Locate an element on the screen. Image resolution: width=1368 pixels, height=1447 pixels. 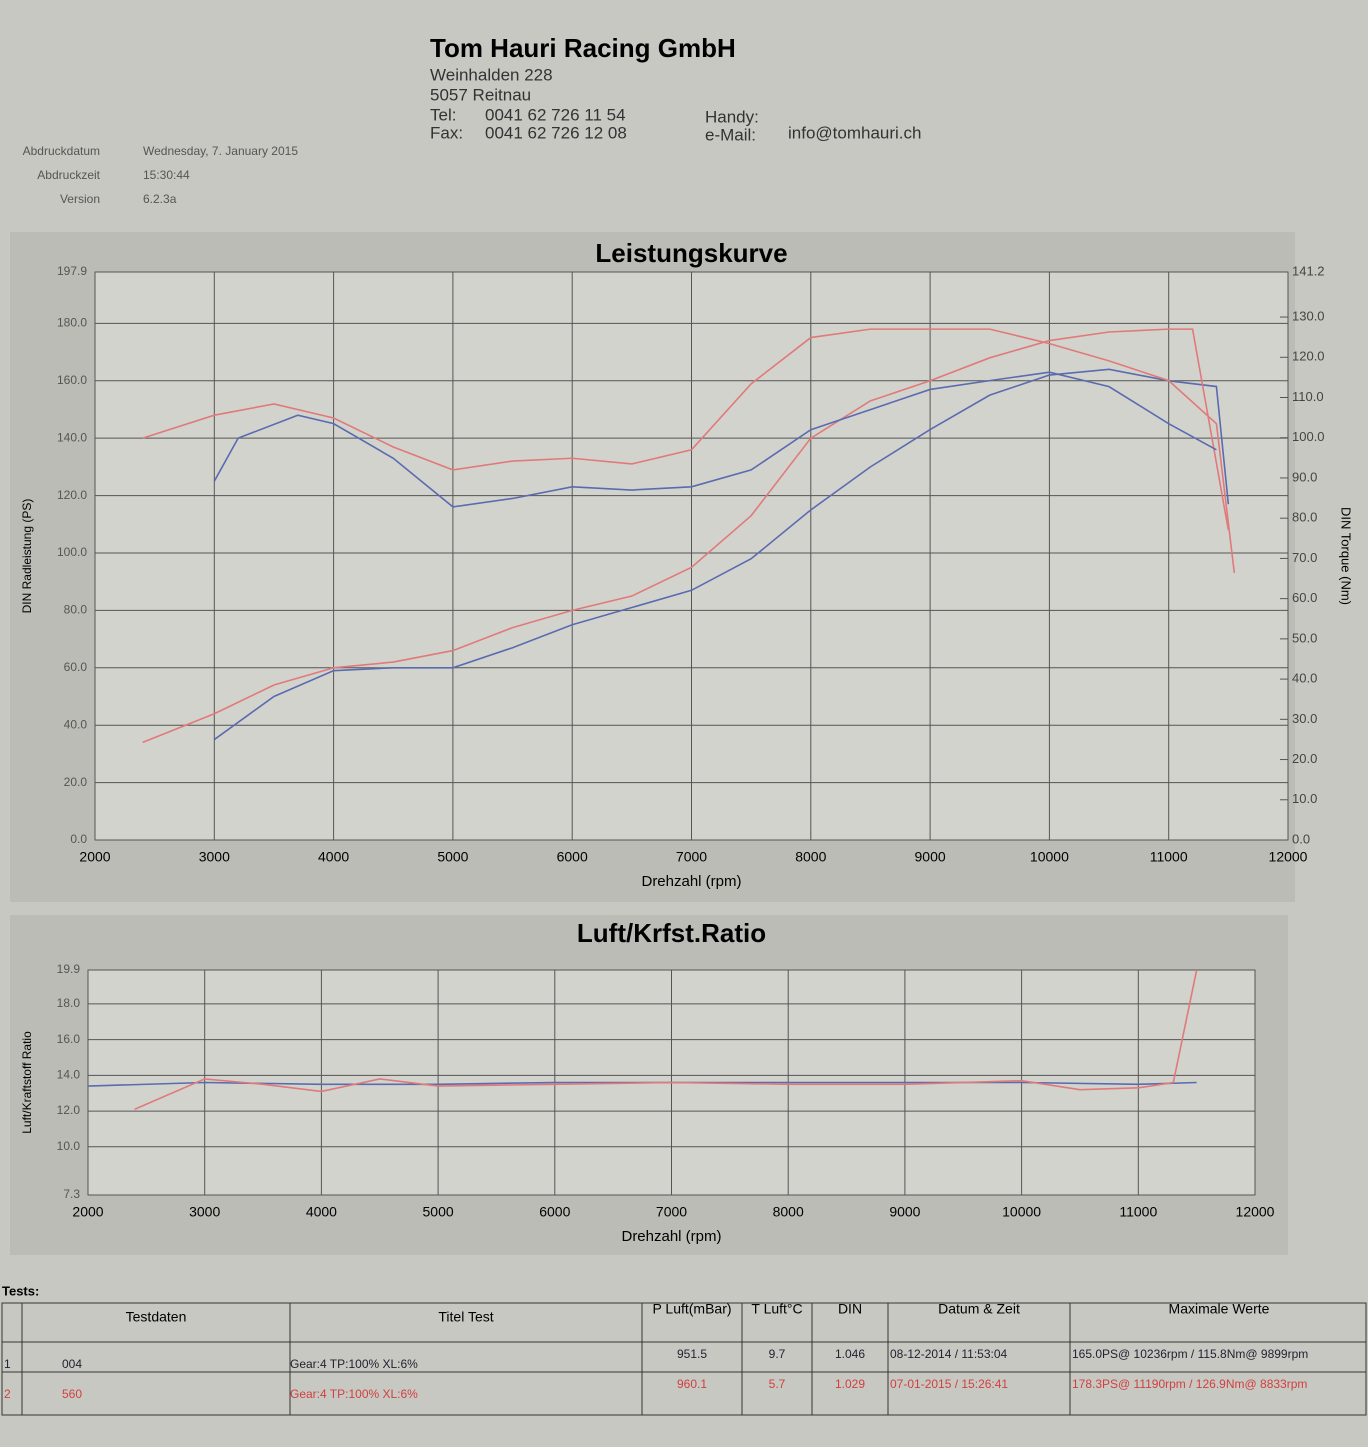
table-border is located at coordinates (684, 1359).